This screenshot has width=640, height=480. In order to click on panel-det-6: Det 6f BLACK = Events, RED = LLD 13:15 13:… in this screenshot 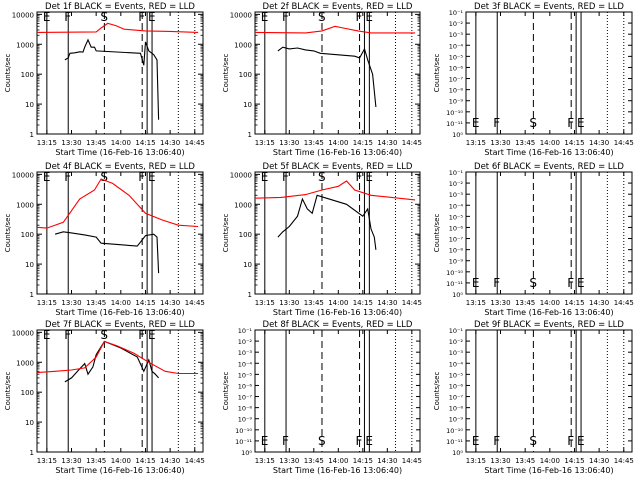, I will do `click(533, 239)`.